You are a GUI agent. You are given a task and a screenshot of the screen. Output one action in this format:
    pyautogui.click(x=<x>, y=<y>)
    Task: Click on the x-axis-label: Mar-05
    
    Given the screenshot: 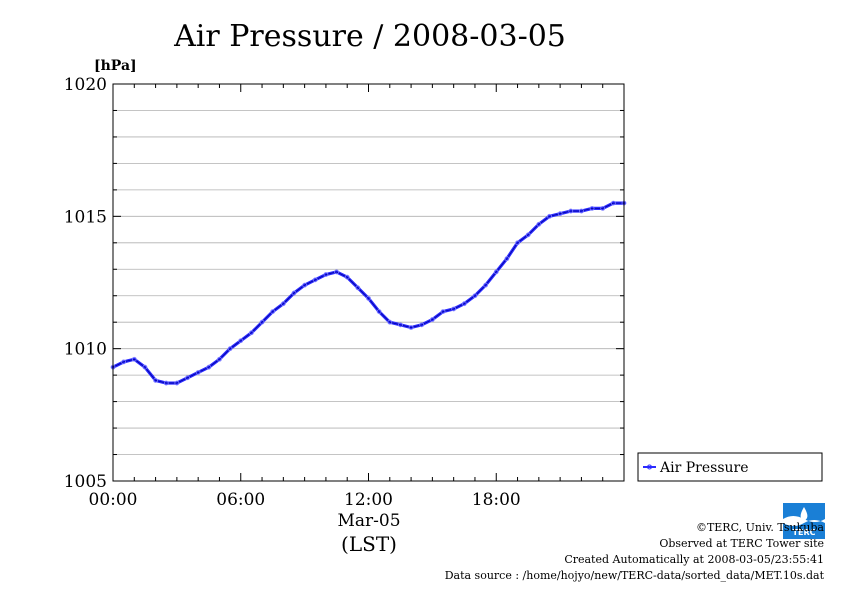 What is the action you would take?
    pyautogui.click(x=368, y=521)
    